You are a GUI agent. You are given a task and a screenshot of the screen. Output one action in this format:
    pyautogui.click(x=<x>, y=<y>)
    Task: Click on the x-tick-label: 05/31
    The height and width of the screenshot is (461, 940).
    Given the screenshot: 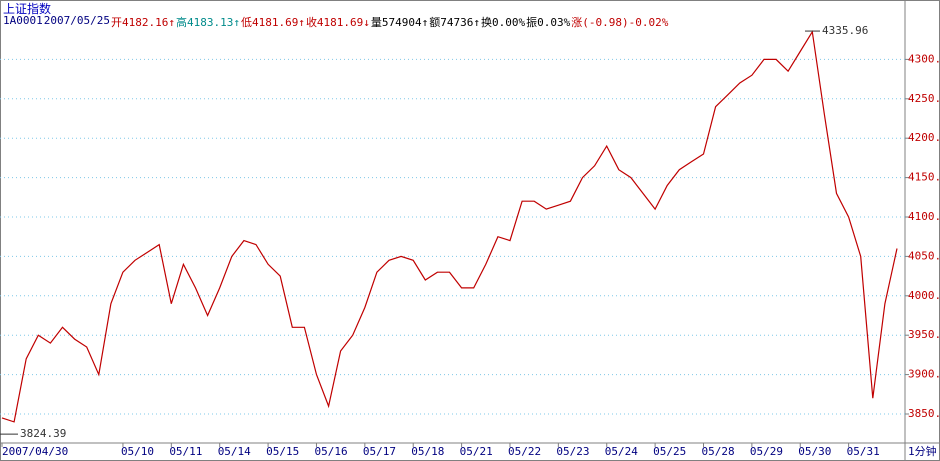 What is the action you would take?
    pyautogui.click(x=863, y=451)
    